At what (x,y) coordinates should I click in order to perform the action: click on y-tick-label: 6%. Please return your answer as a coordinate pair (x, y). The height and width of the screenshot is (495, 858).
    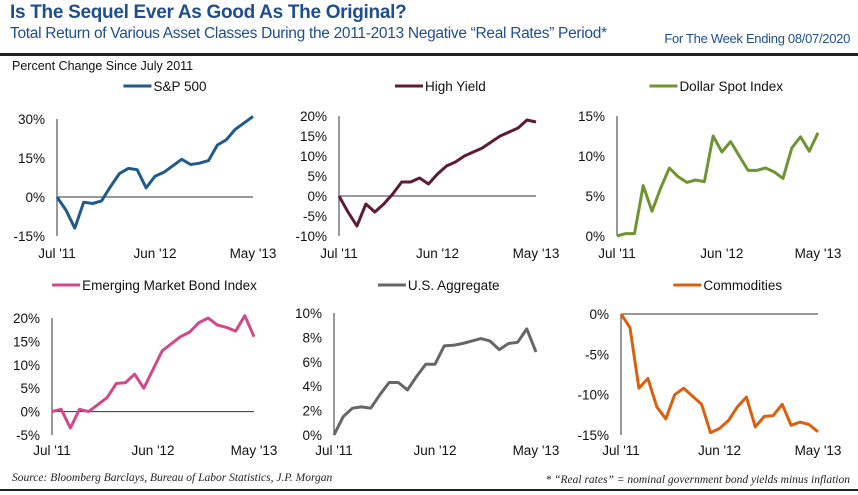
    Looking at the image, I should click on (312, 362).